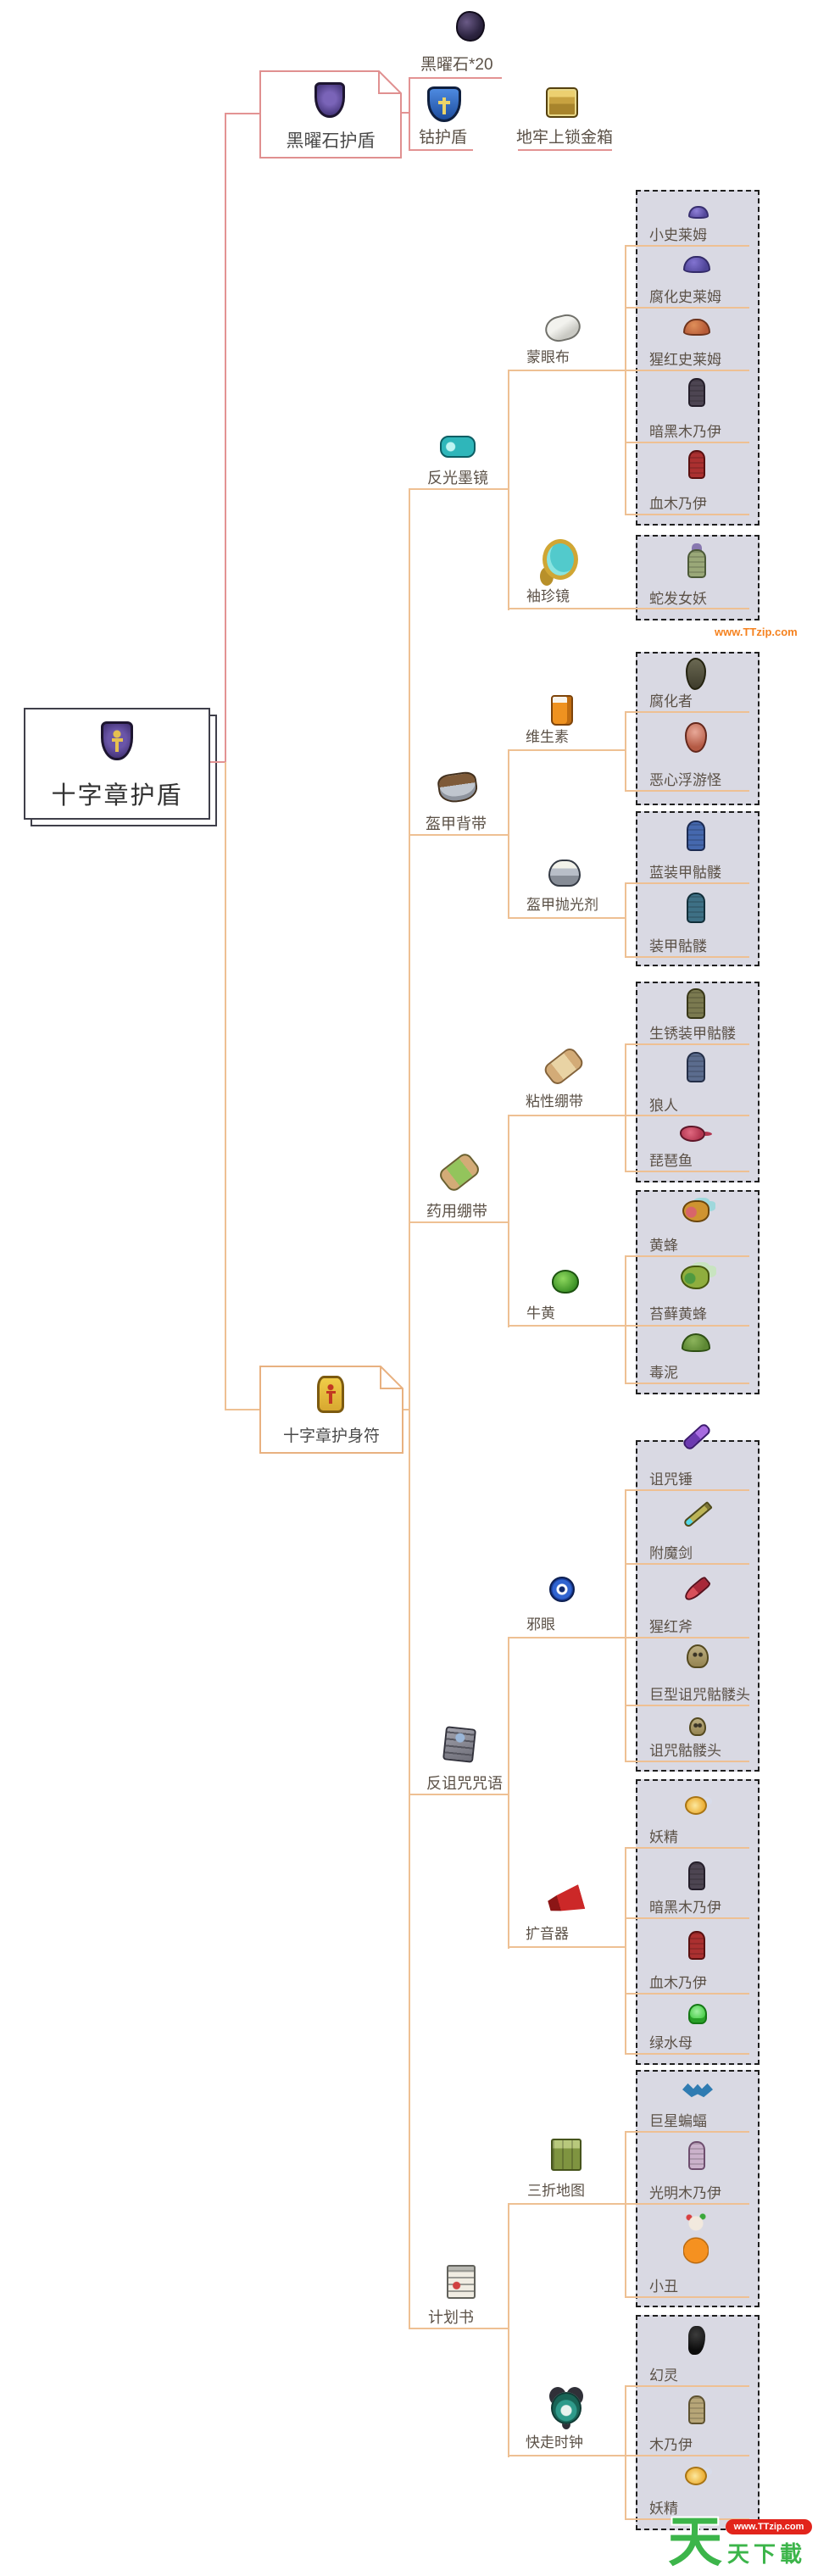 This screenshot has width=818, height=2576. I want to click on monster-label: 苔藓黄蜂, so click(678, 1314).